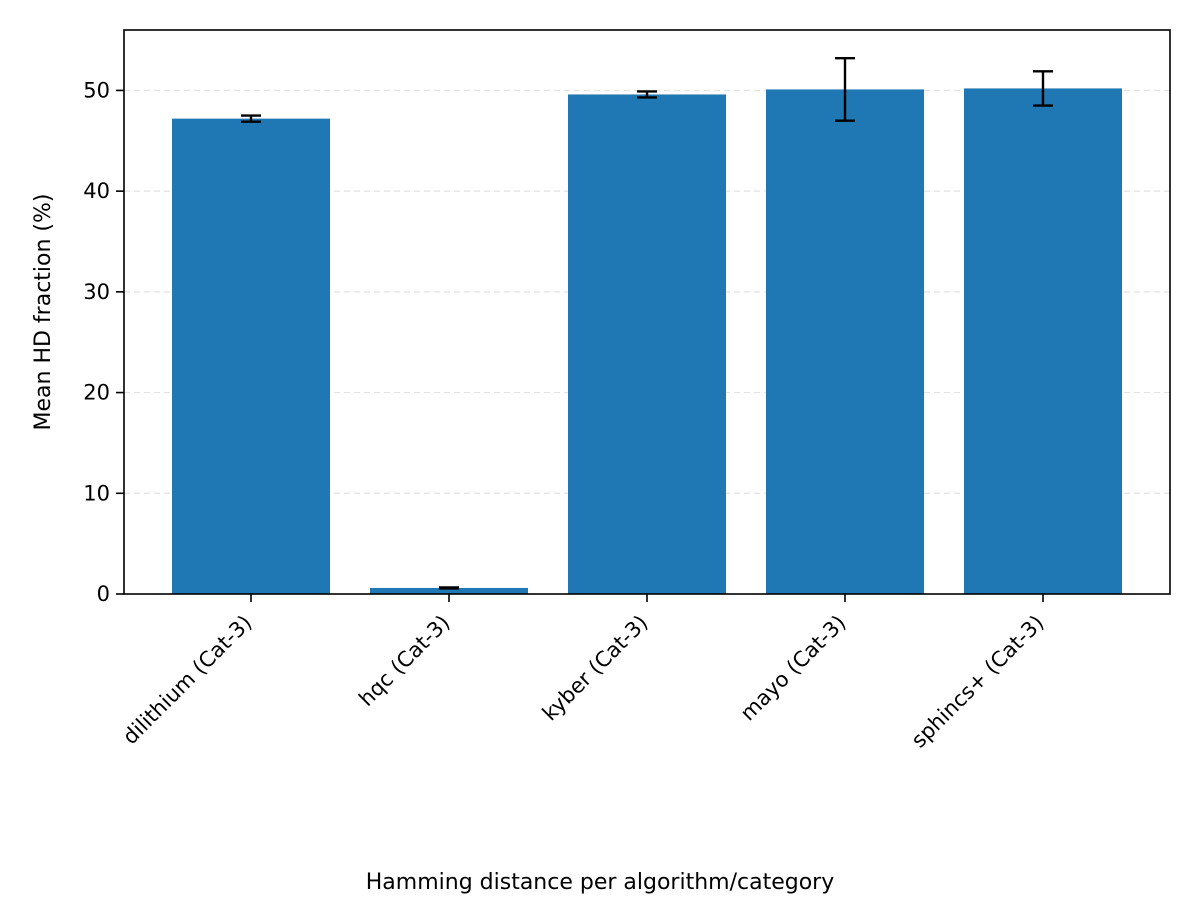 This screenshot has height=904, width=1200. Describe the element at coordinates (103, 342) in the screenshot. I see `y-axis-ticks: 0 10 20 30 40 50` at that location.